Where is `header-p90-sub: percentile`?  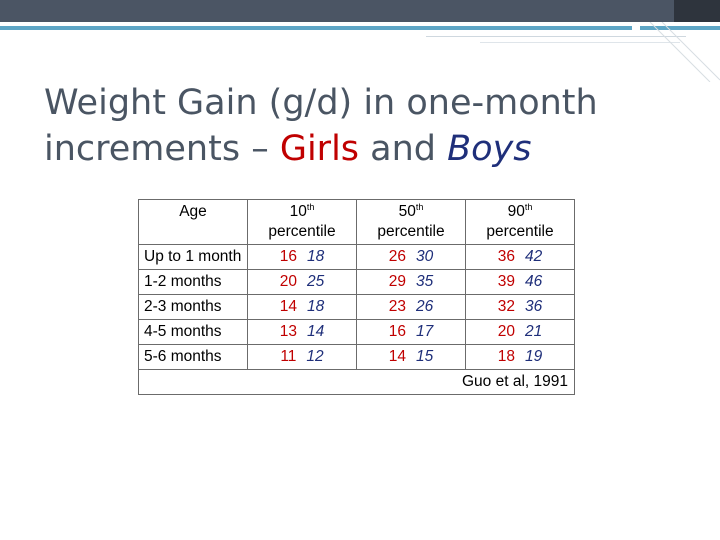 header-p90-sub: percentile is located at coordinates (520, 231).